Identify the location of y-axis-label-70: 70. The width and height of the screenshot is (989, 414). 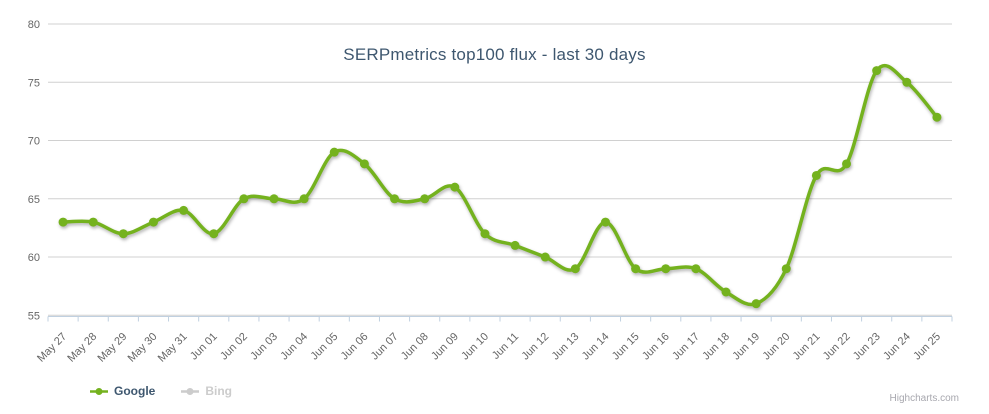
(34, 142).